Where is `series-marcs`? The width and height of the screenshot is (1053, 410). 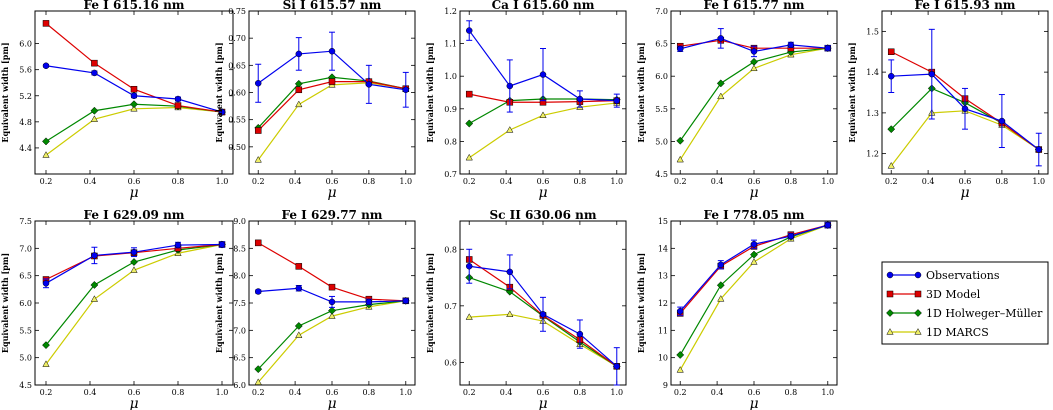
series-marcs is located at coordinates (543, 130).